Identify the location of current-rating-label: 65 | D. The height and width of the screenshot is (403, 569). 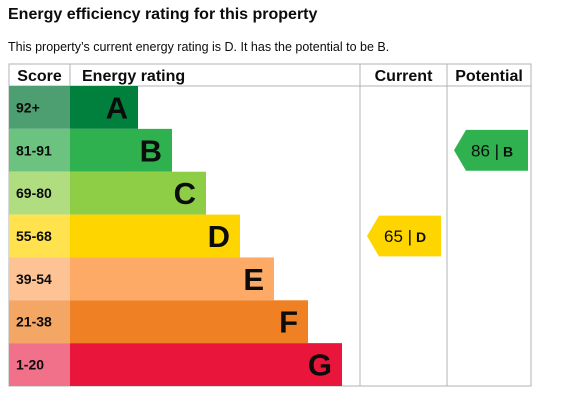
(405, 236).